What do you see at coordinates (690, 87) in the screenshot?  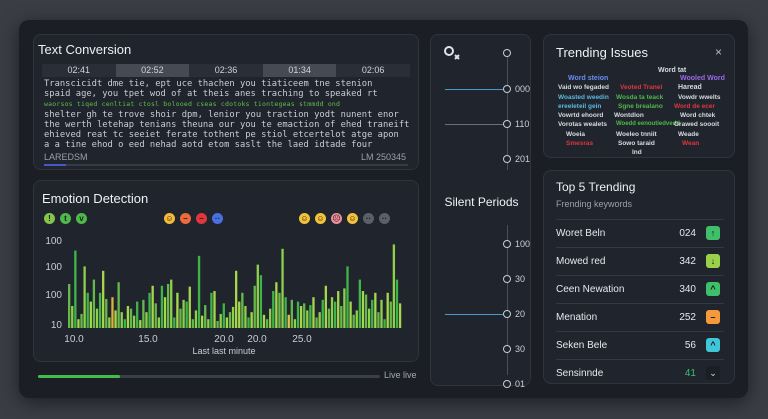 I see `cloud-word: Haread` at bounding box center [690, 87].